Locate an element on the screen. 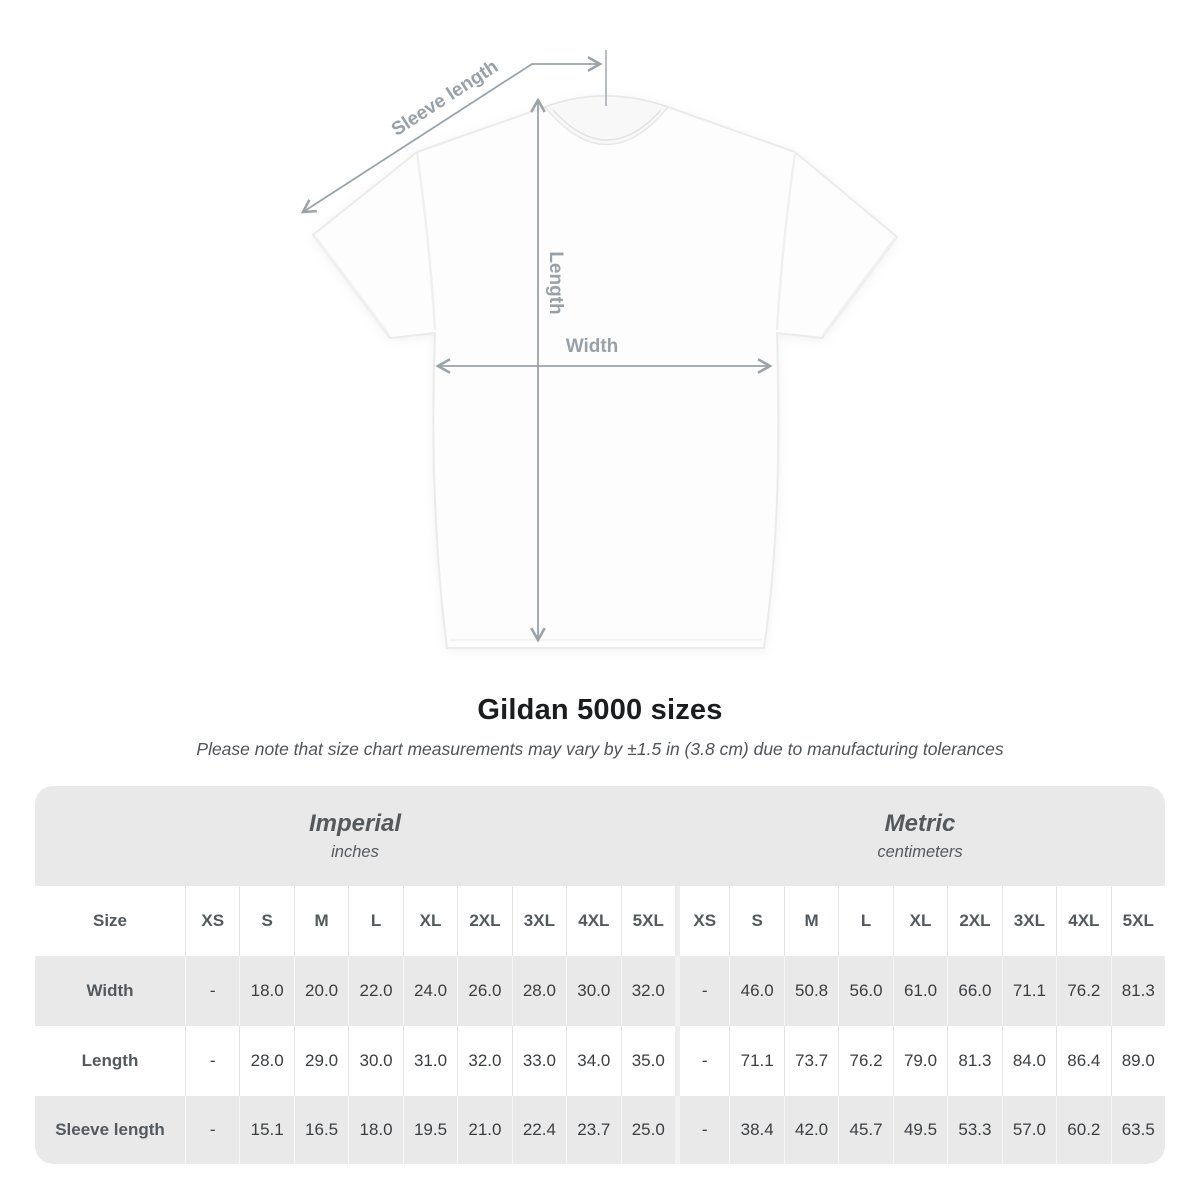 The image size is (1200, 1200). sleeve-length-arrow is located at coordinates (451, 135).